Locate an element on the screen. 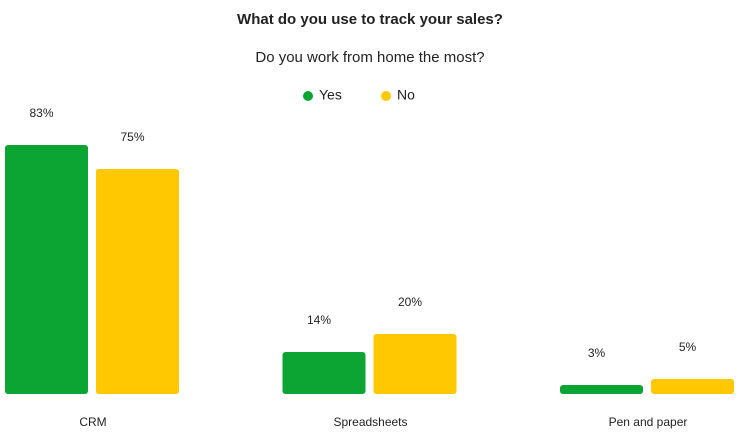 The image size is (741, 445). legend-label: No is located at coordinates (406, 95).